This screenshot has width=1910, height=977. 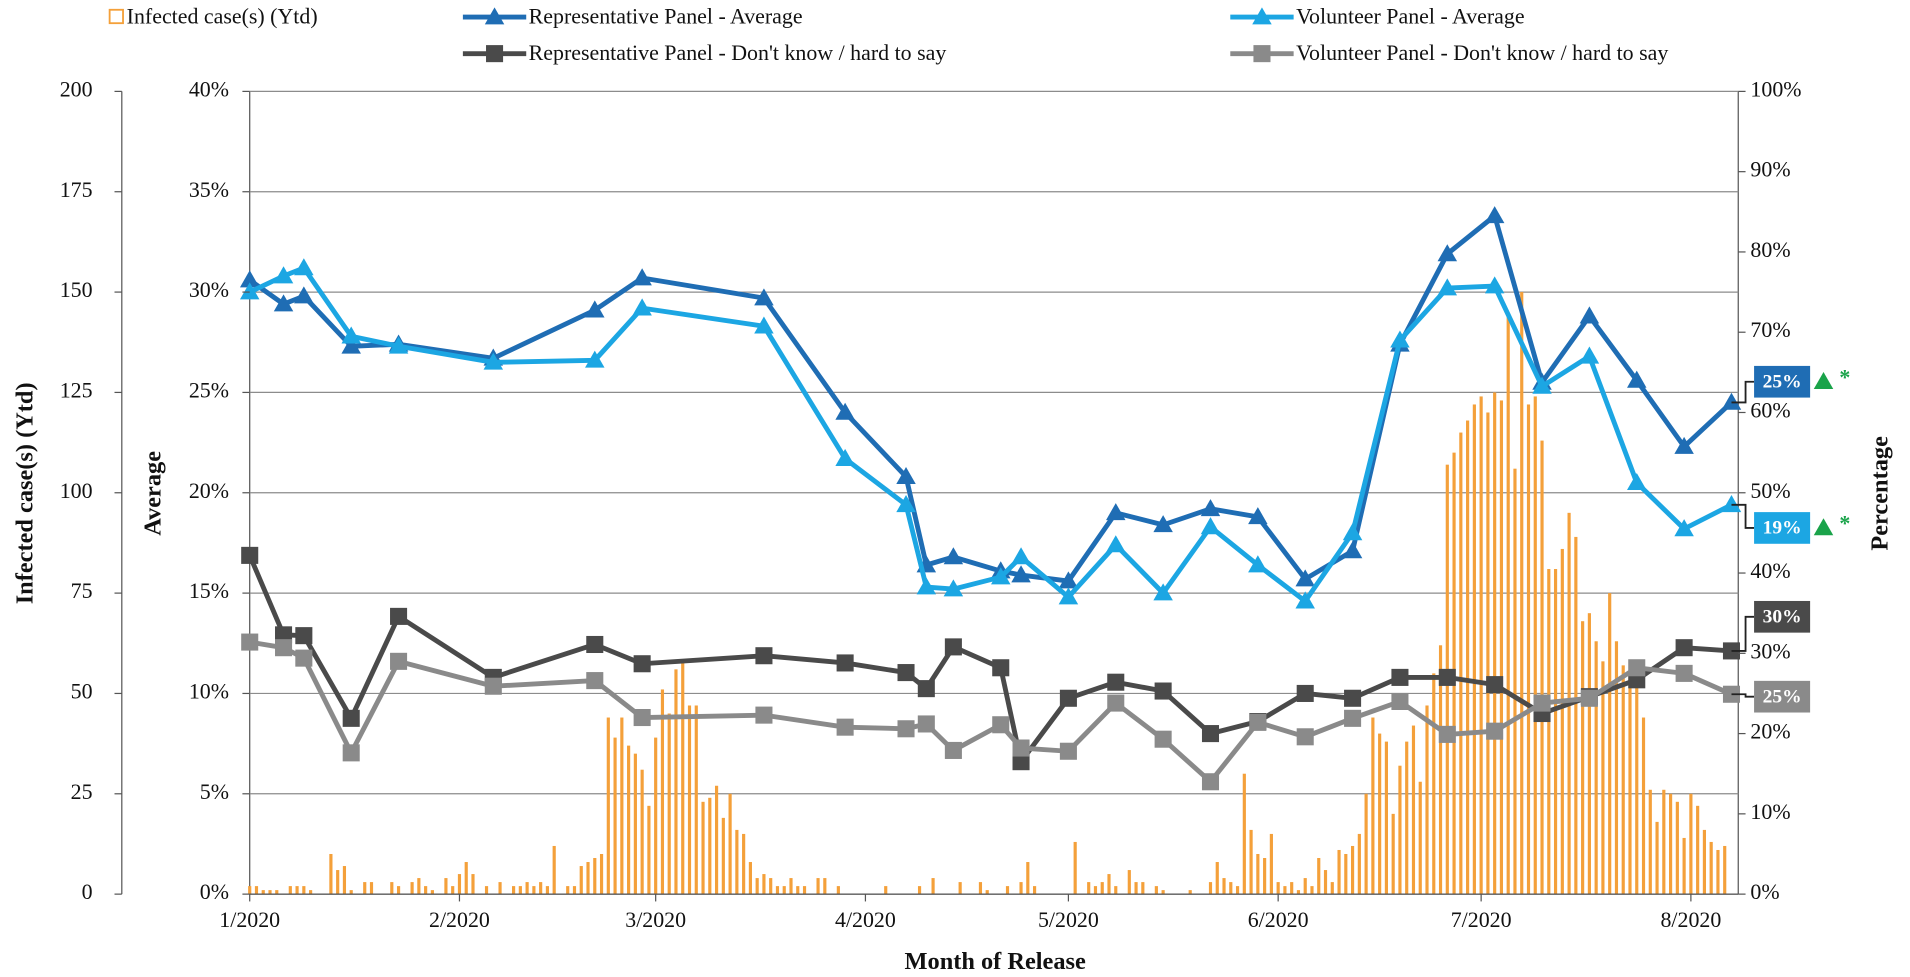 I want to click on y2-tick-label: 5%, so click(x=214, y=791).